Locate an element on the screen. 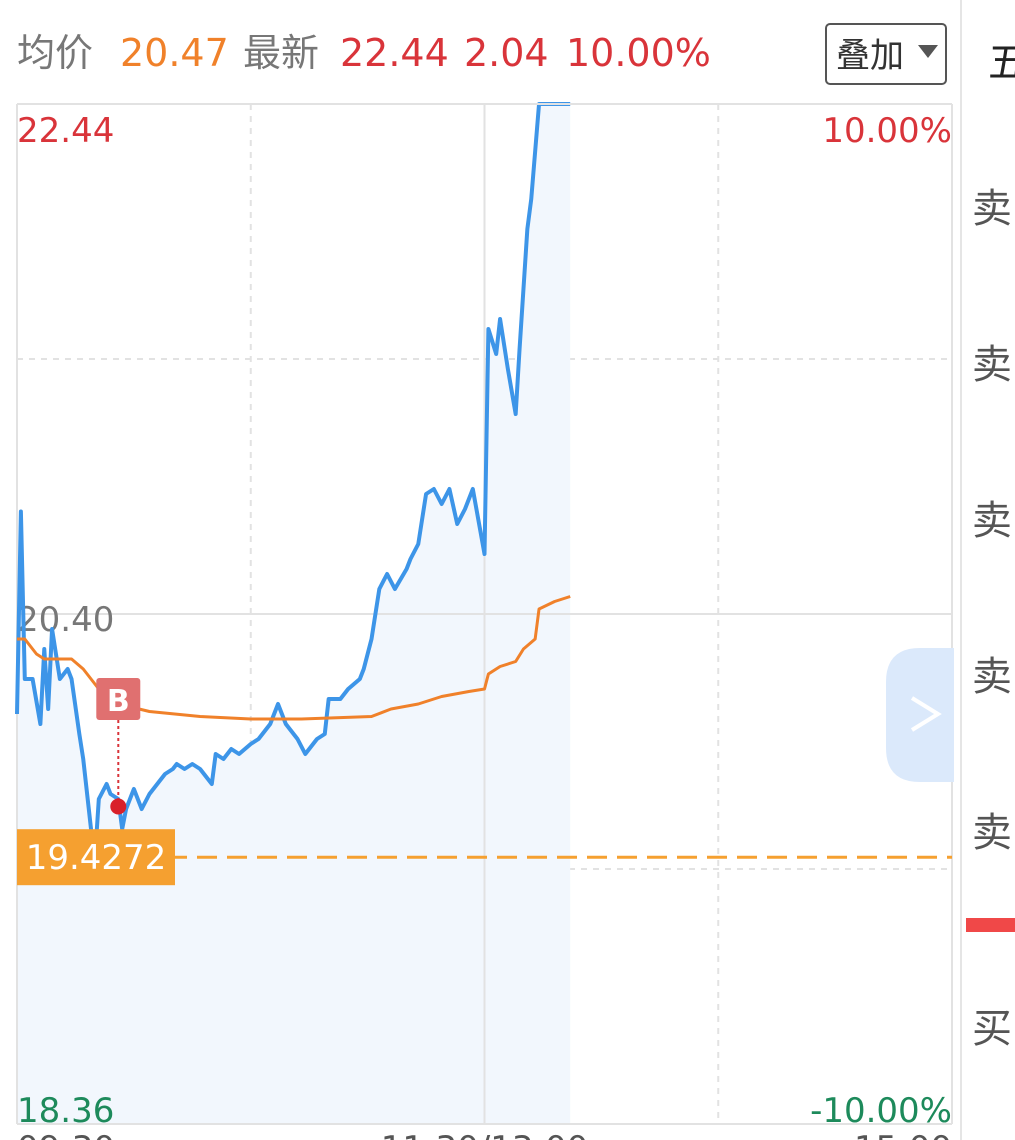 This screenshot has height=1140, width=1015. avg-label: 均价 is located at coordinates (55, 53).